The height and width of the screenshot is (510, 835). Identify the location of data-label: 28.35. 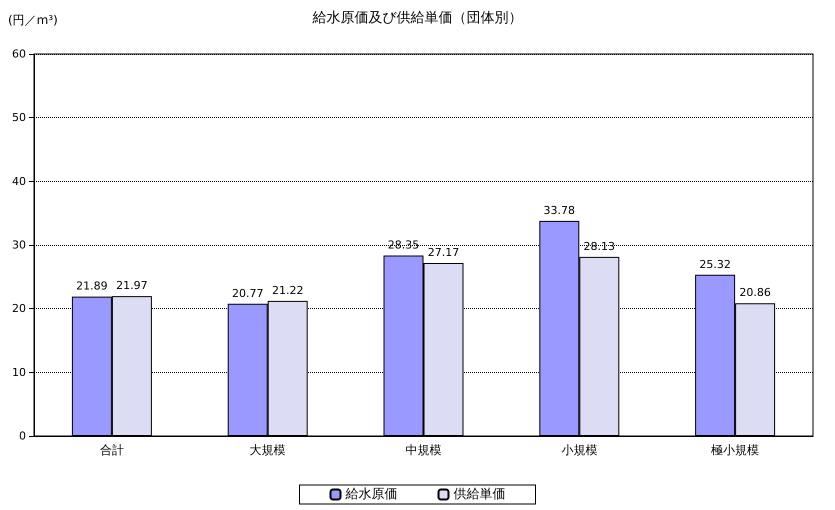
(404, 245).